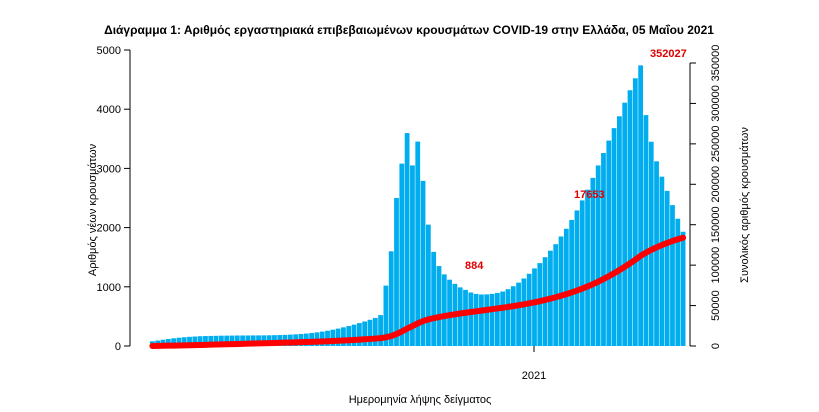  Describe the element at coordinates (93, 209) in the screenshot. I see `y-axis-title: Αριθμός νέων κρουσμάτων` at that location.